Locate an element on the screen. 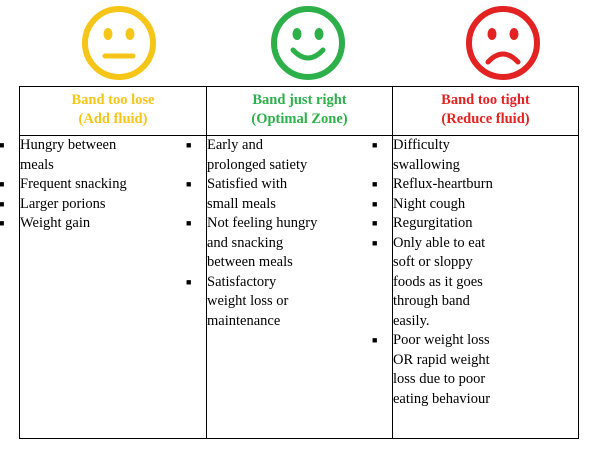 The width and height of the screenshot is (598, 460). list-item-line: prolonged satiety is located at coordinates (257, 164).